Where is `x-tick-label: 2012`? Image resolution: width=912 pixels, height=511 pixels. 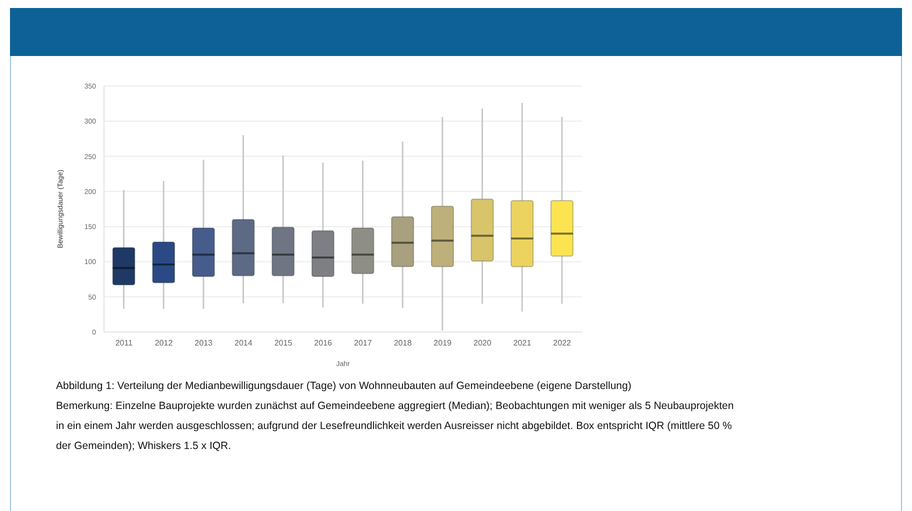 x-tick-label: 2012 is located at coordinates (164, 343).